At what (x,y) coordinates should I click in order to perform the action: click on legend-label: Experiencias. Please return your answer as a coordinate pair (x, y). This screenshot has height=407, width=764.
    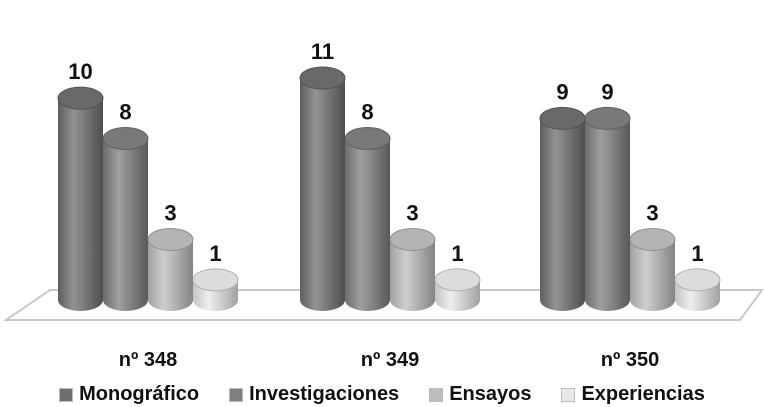
    Looking at the image, I should click on (643, 394).